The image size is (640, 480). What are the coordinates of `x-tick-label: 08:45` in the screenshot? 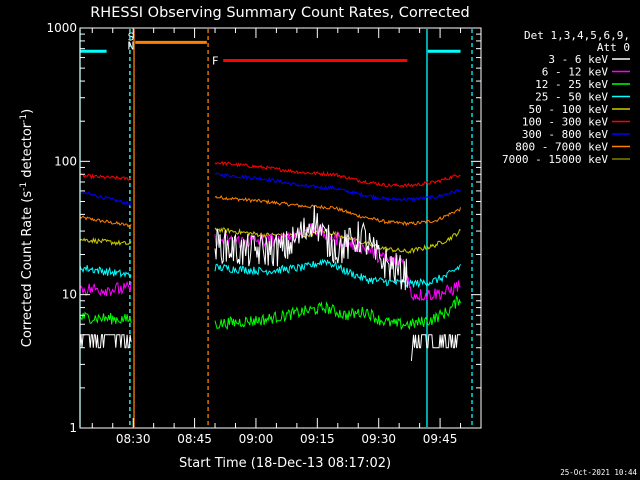 It's located at (194, 439).